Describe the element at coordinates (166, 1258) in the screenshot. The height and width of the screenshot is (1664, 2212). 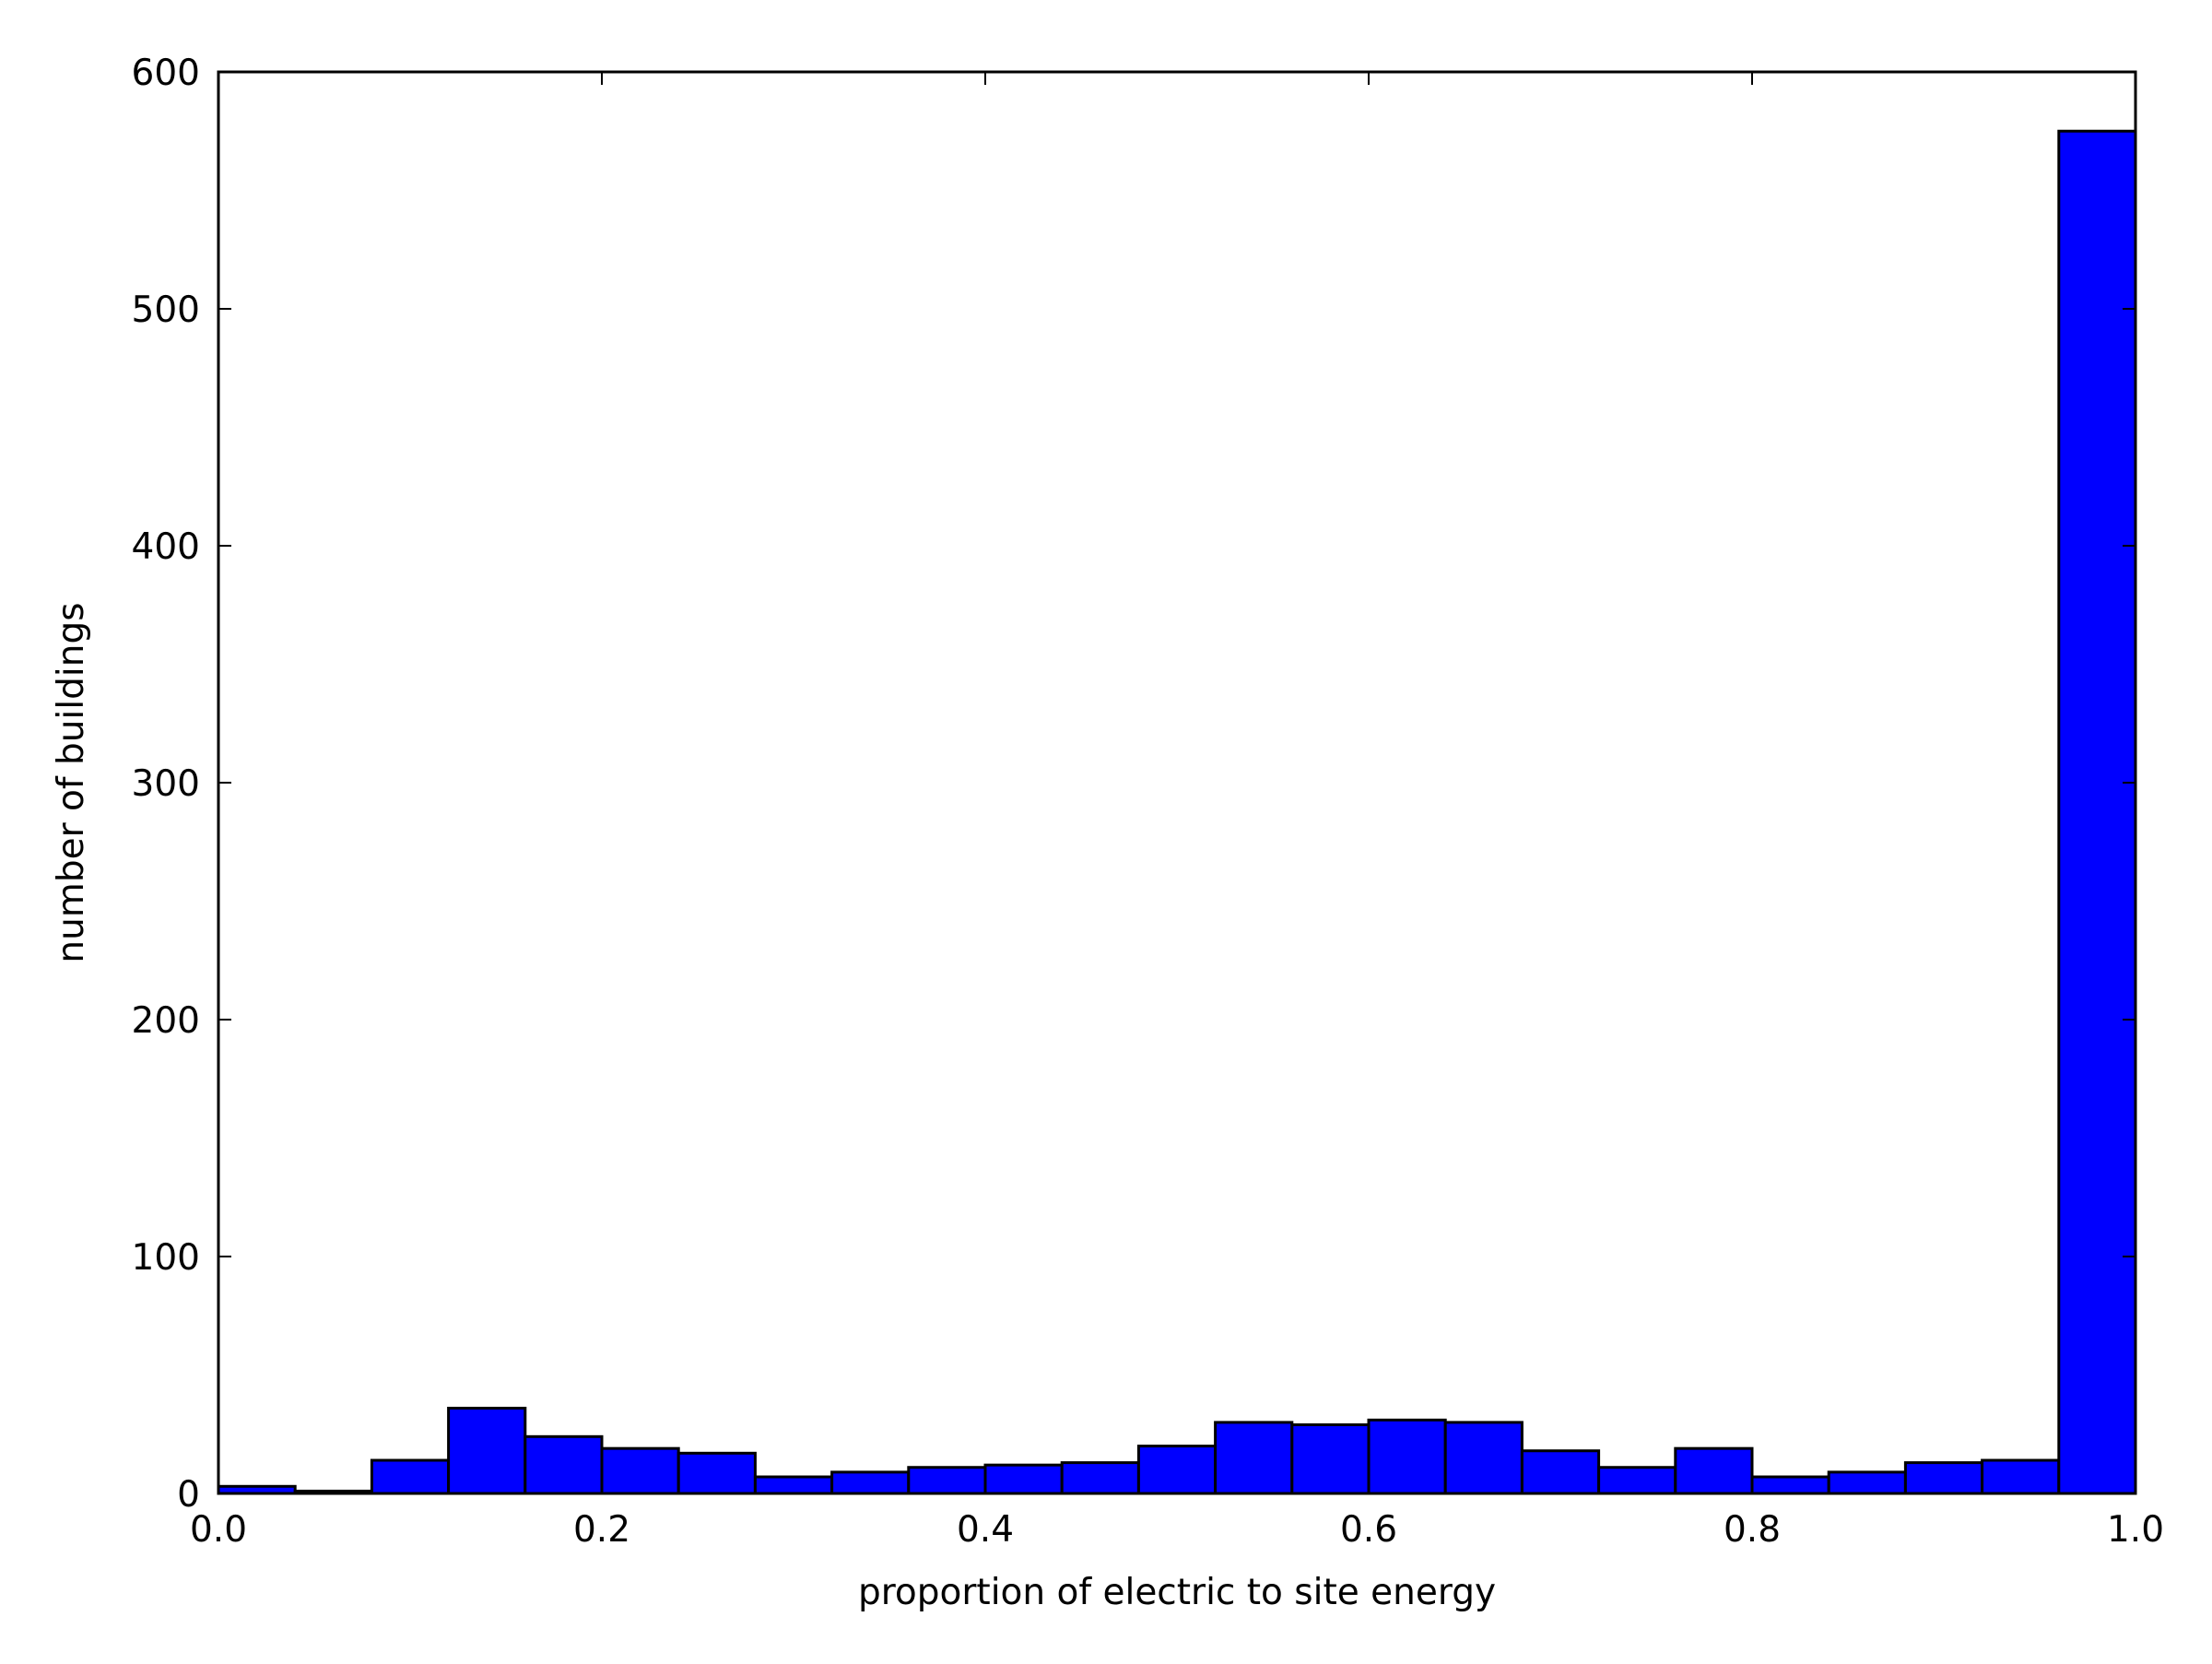
I see `y-tick-label: 100` at that location.